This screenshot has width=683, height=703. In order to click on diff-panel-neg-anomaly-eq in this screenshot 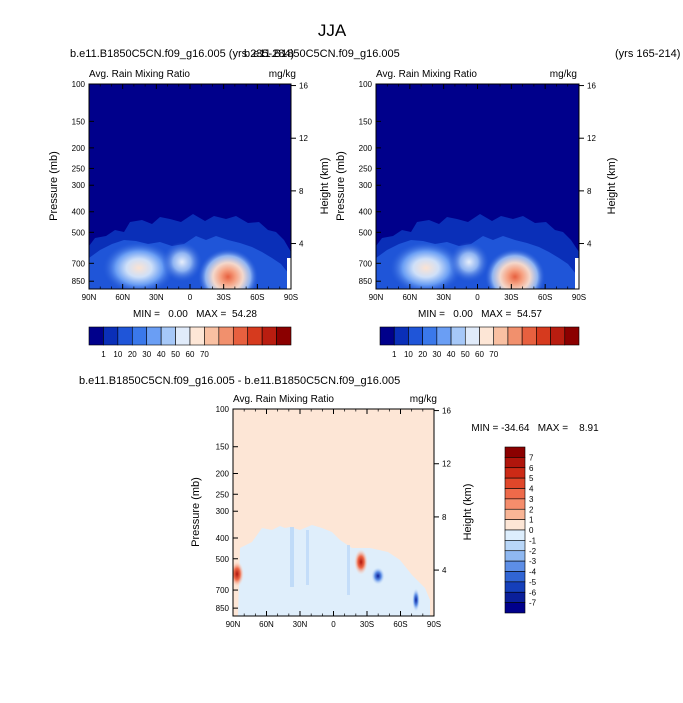, I will do `click(378, 576)`.